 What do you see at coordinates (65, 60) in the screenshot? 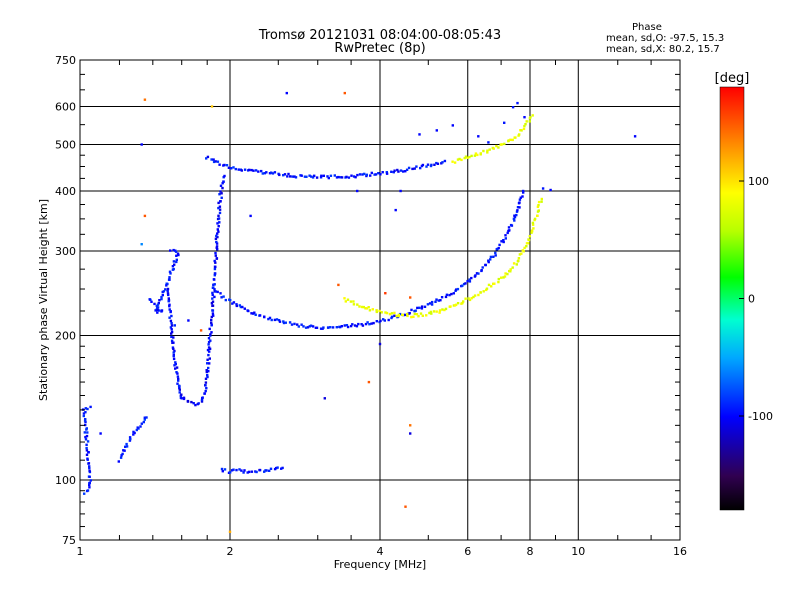
I see `y-tick-label: 750` at bounding box center [65, 60].